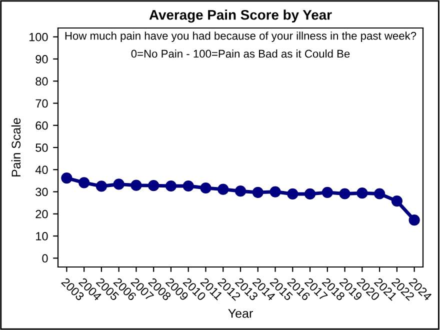 This screenshot has height=330, width=440. What do you see at coordinates (16, 147) in the screenshot?
I see `y-axis-title: Pain Scale` at bounding box center [16, 147].